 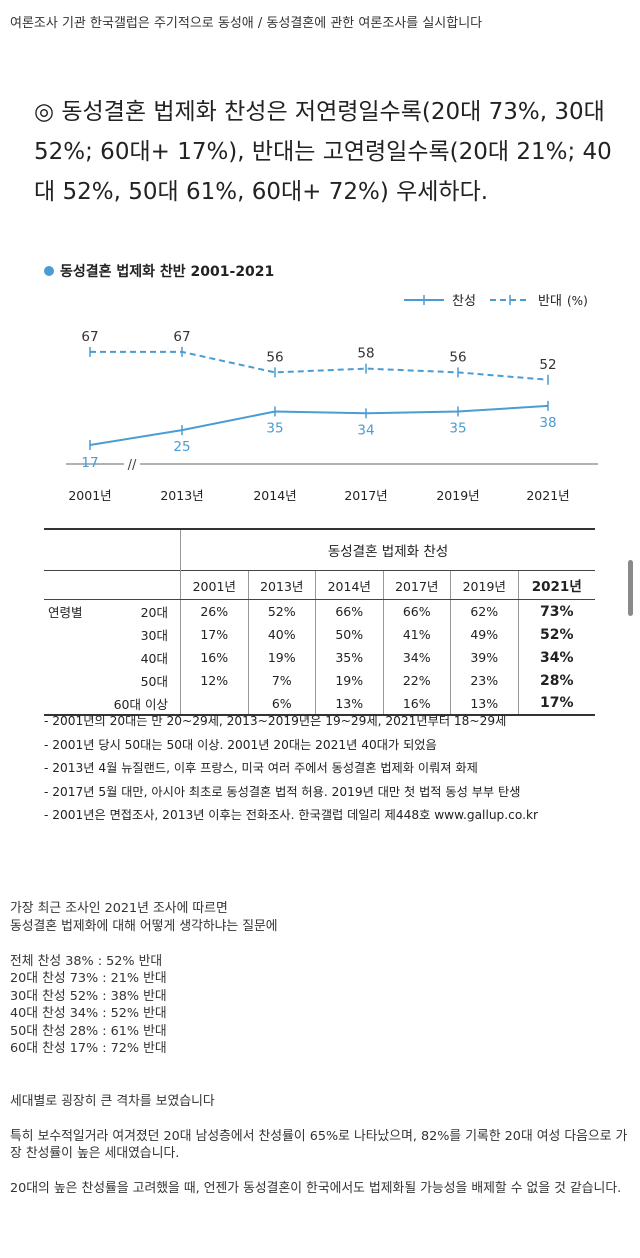 I want to click on scrollbar-thumb, so click(x=630, y=588).